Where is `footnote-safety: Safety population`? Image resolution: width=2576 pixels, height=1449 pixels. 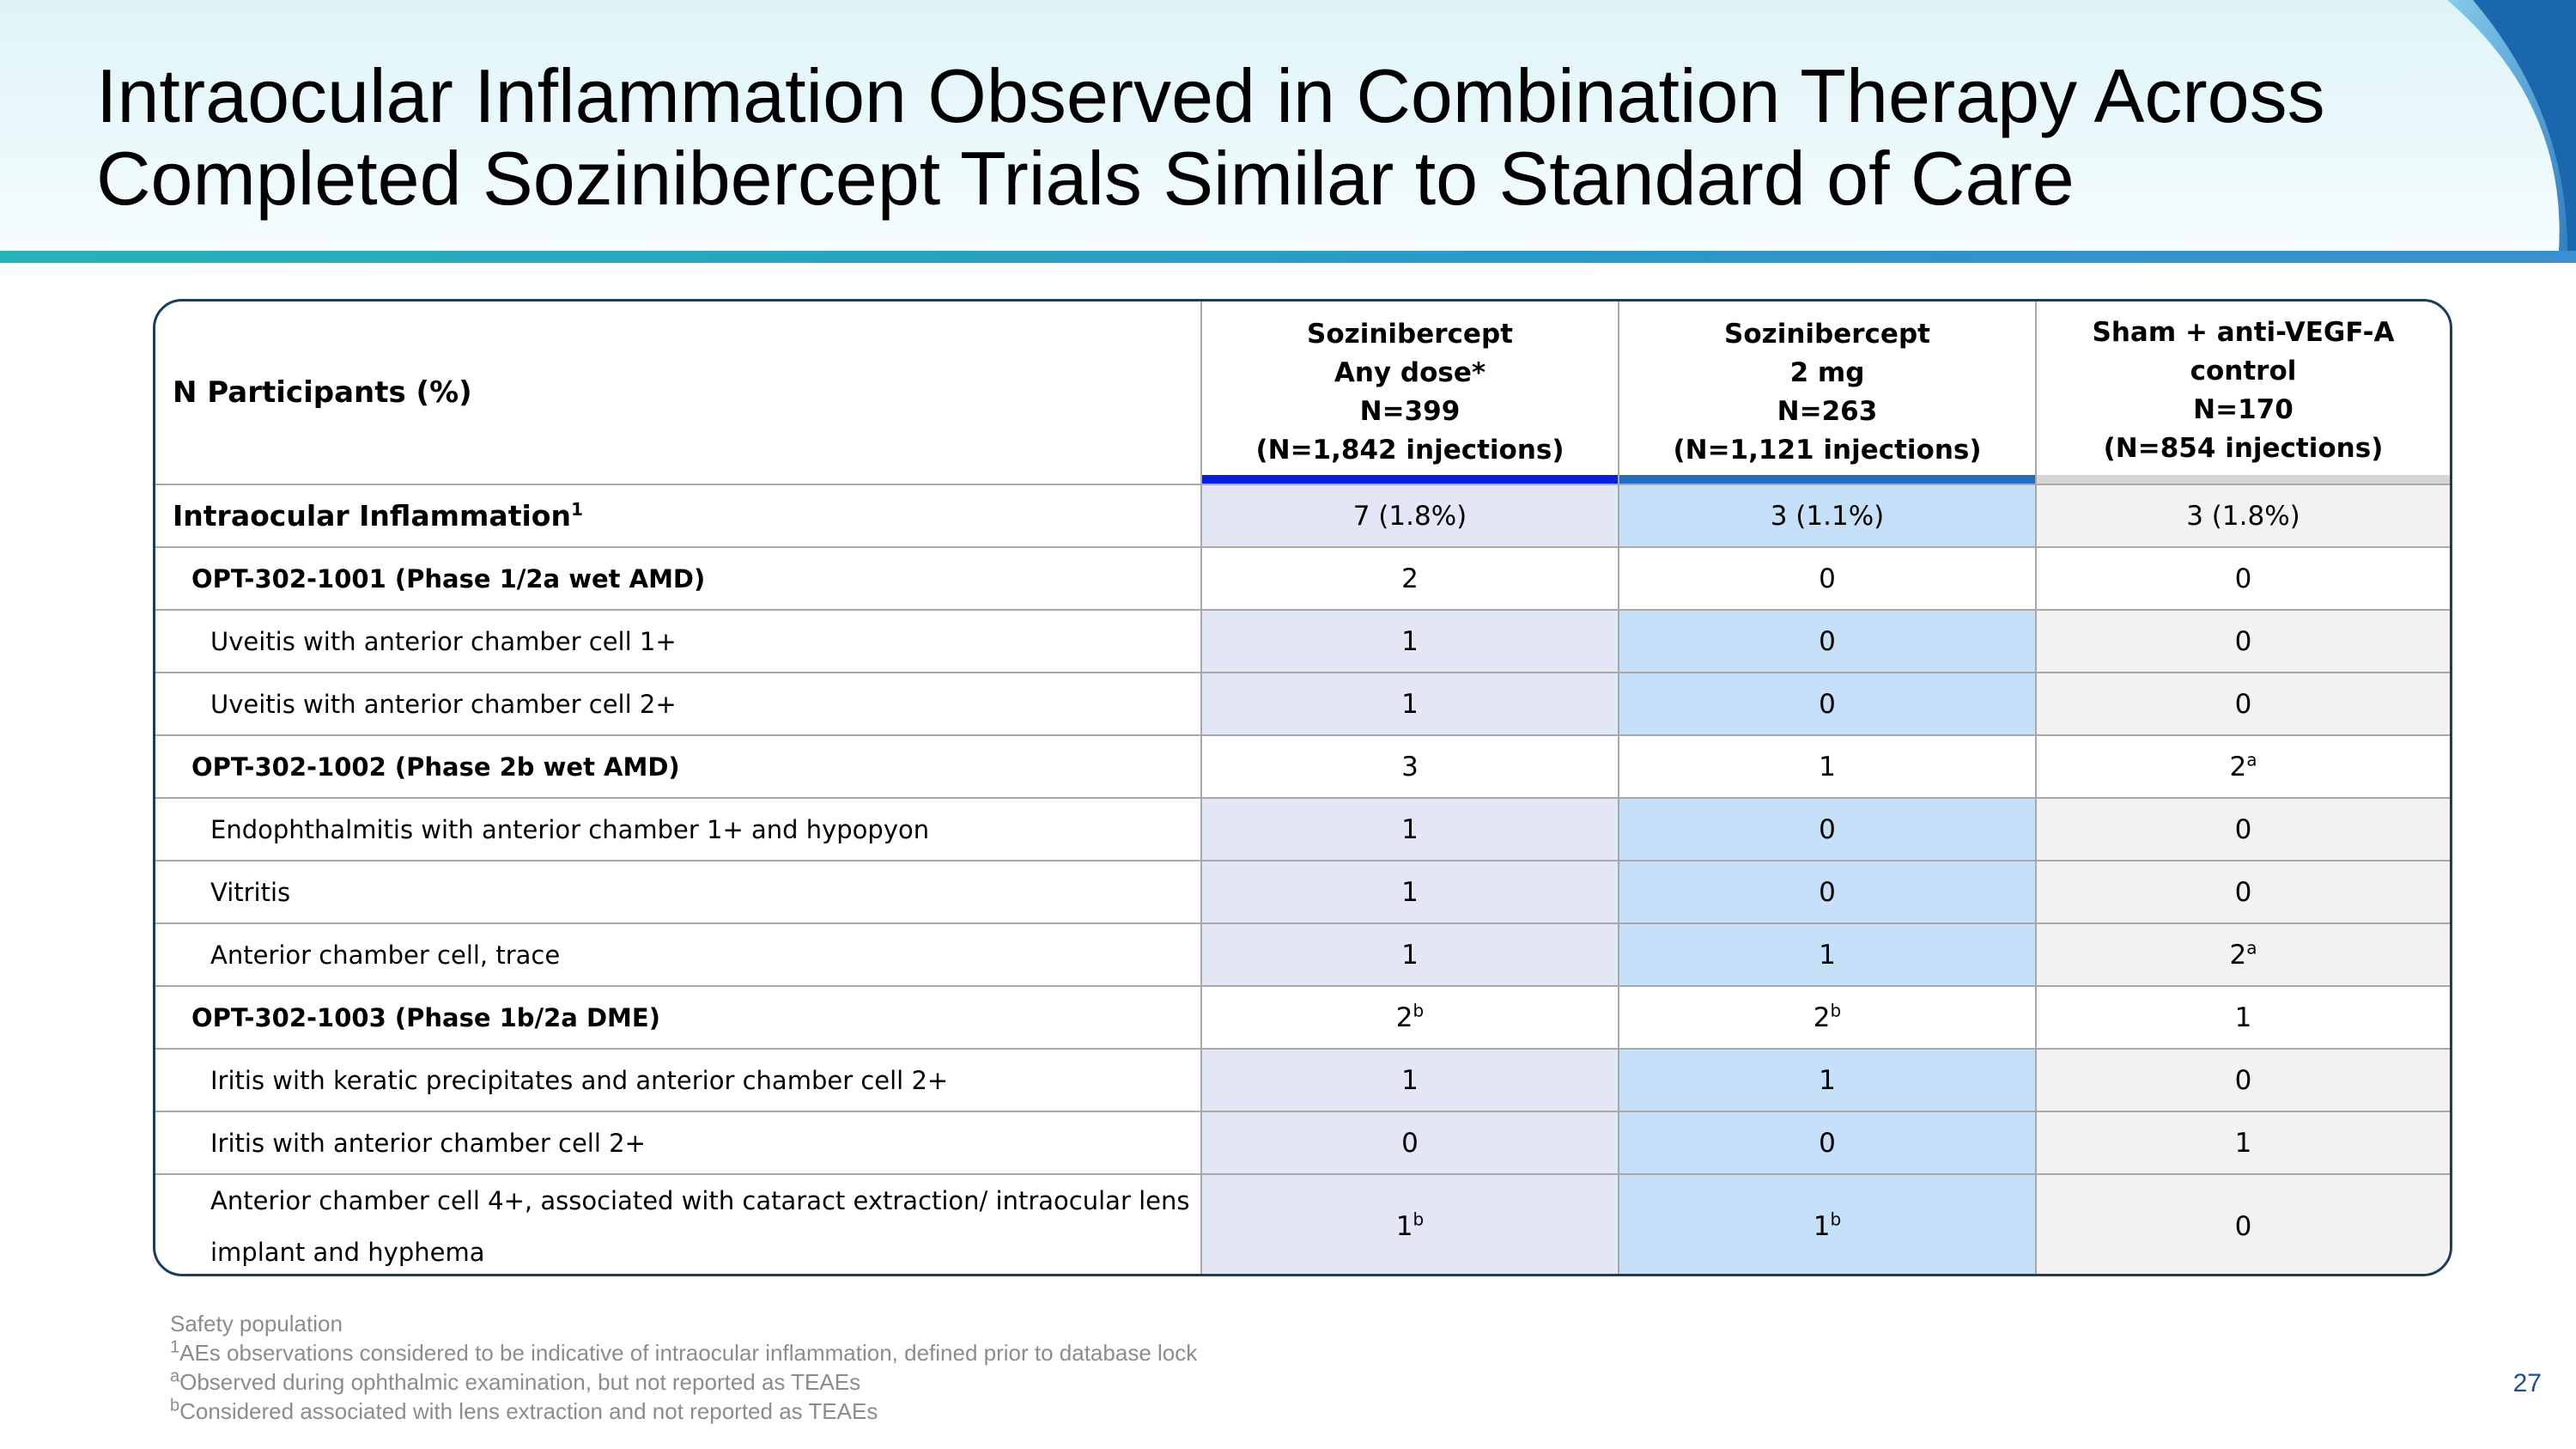 footnote-safety: Safety population is located at coordinates (257, 1323).